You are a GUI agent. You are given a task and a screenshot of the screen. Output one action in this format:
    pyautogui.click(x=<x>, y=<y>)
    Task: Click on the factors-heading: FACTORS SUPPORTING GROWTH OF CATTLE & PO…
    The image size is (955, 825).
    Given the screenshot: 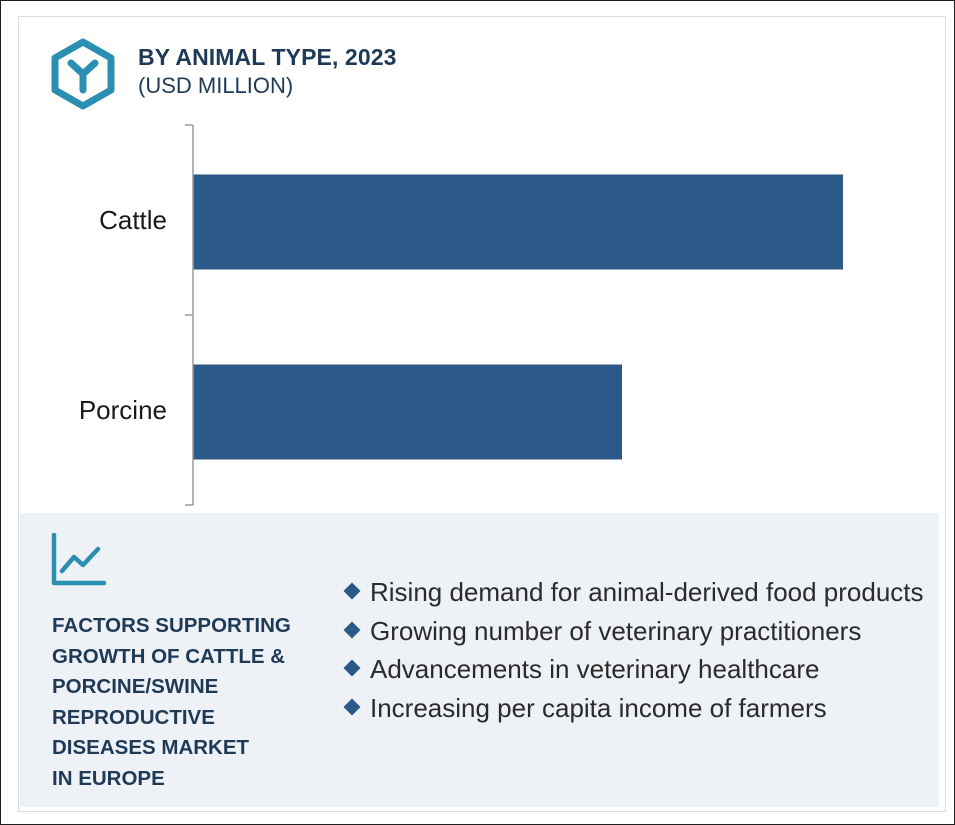 What is the action you would take?
    pyautogui.click(x=171, y=702)
    